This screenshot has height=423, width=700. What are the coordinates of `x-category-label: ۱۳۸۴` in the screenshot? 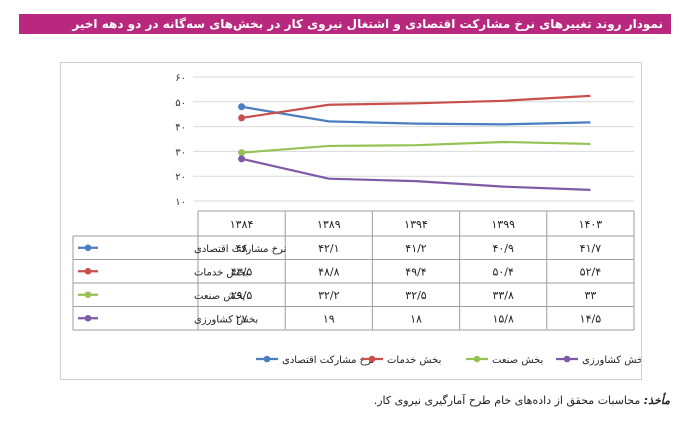 It's located at (242, 224).